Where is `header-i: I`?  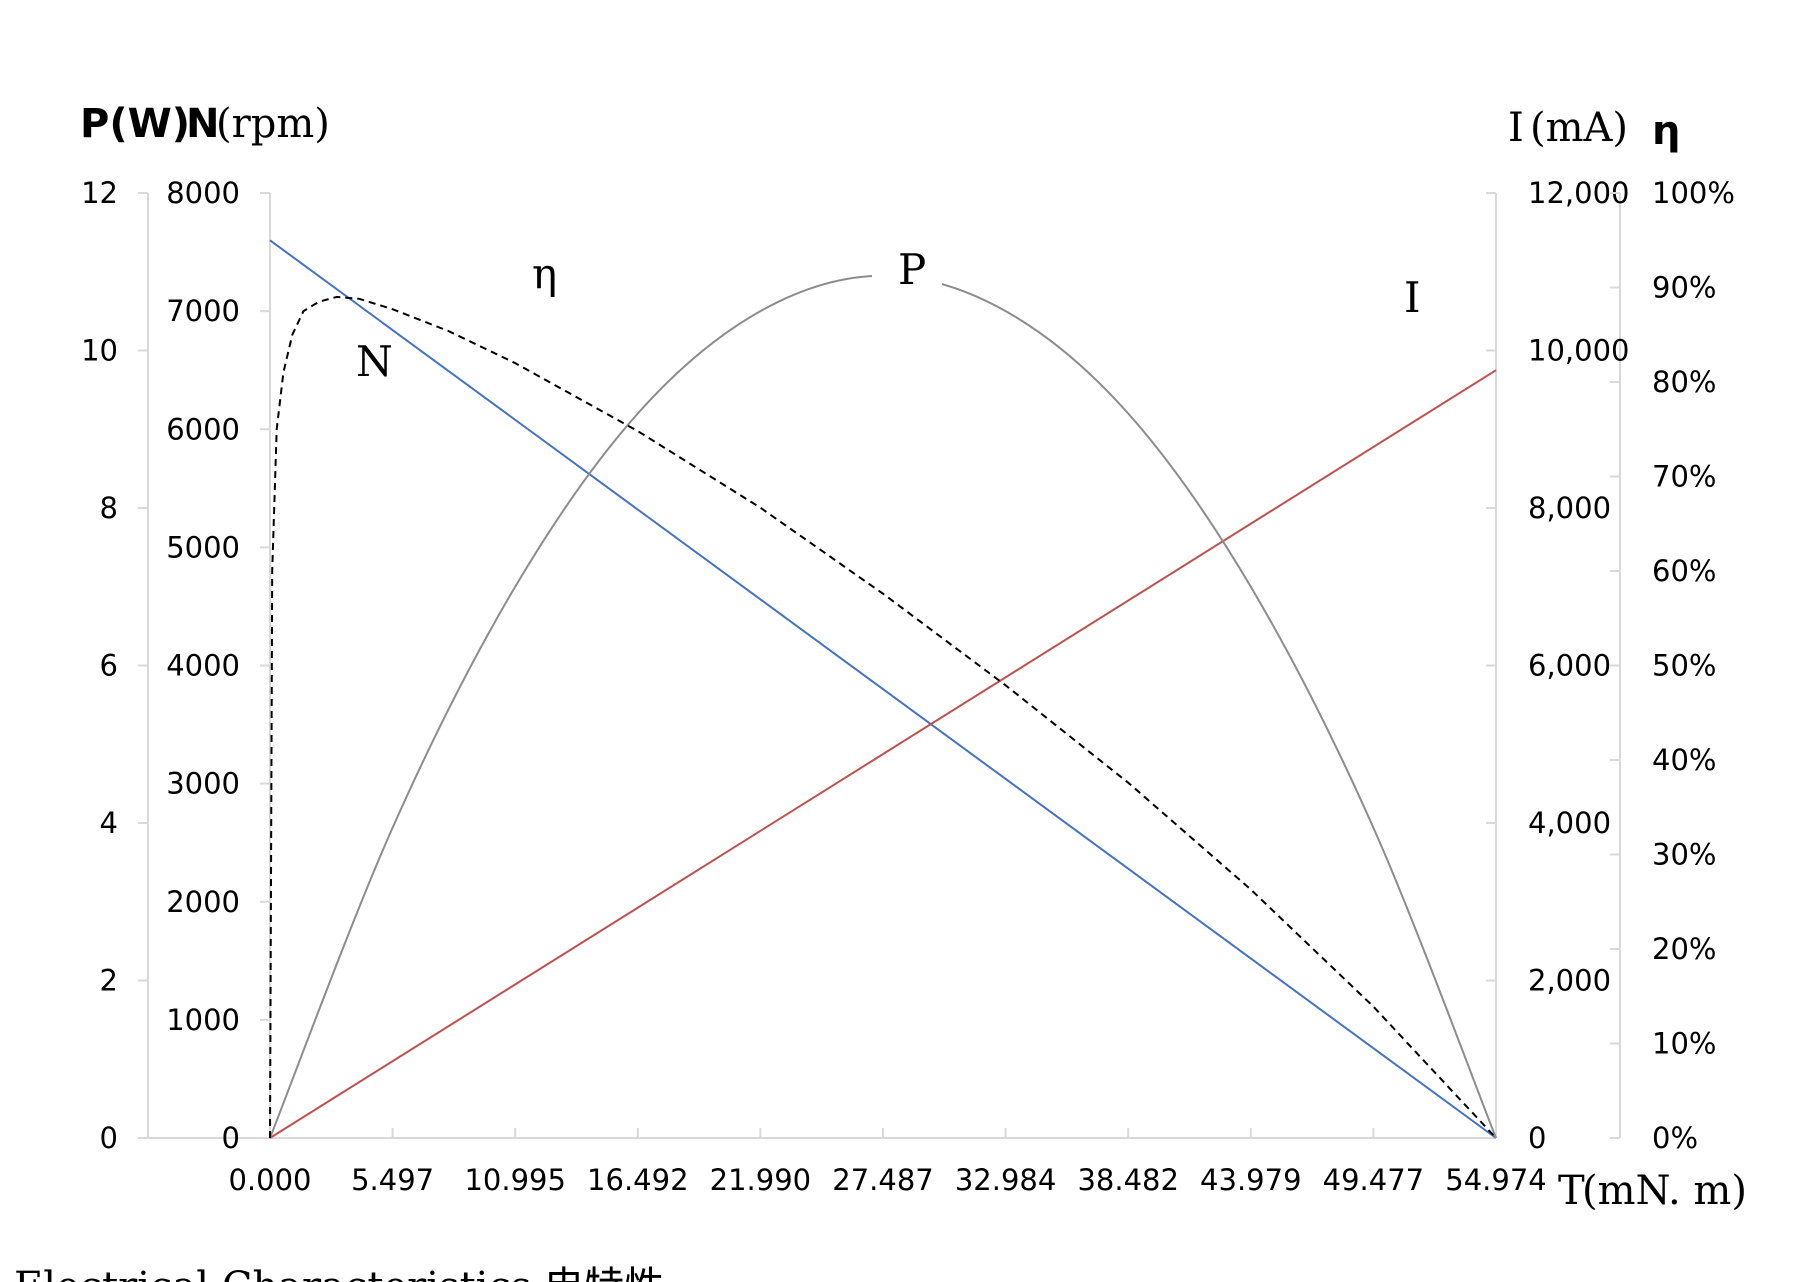
header-i: I is located at coordinates (1516, 128).